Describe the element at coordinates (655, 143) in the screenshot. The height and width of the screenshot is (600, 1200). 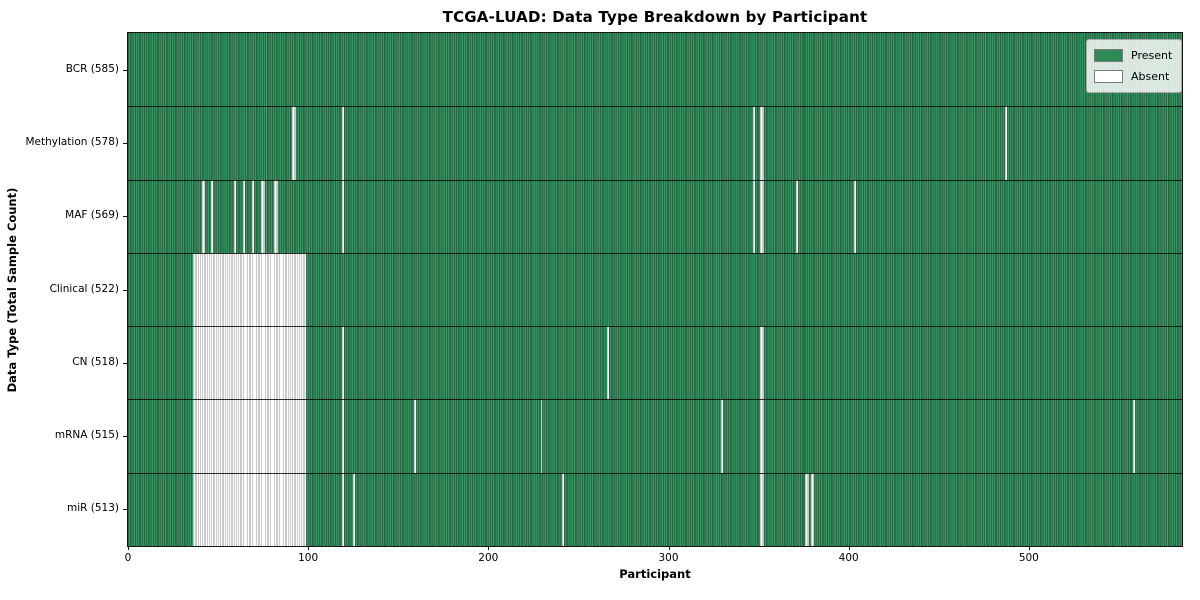
I see `heatmap-row-methylation` at that location.